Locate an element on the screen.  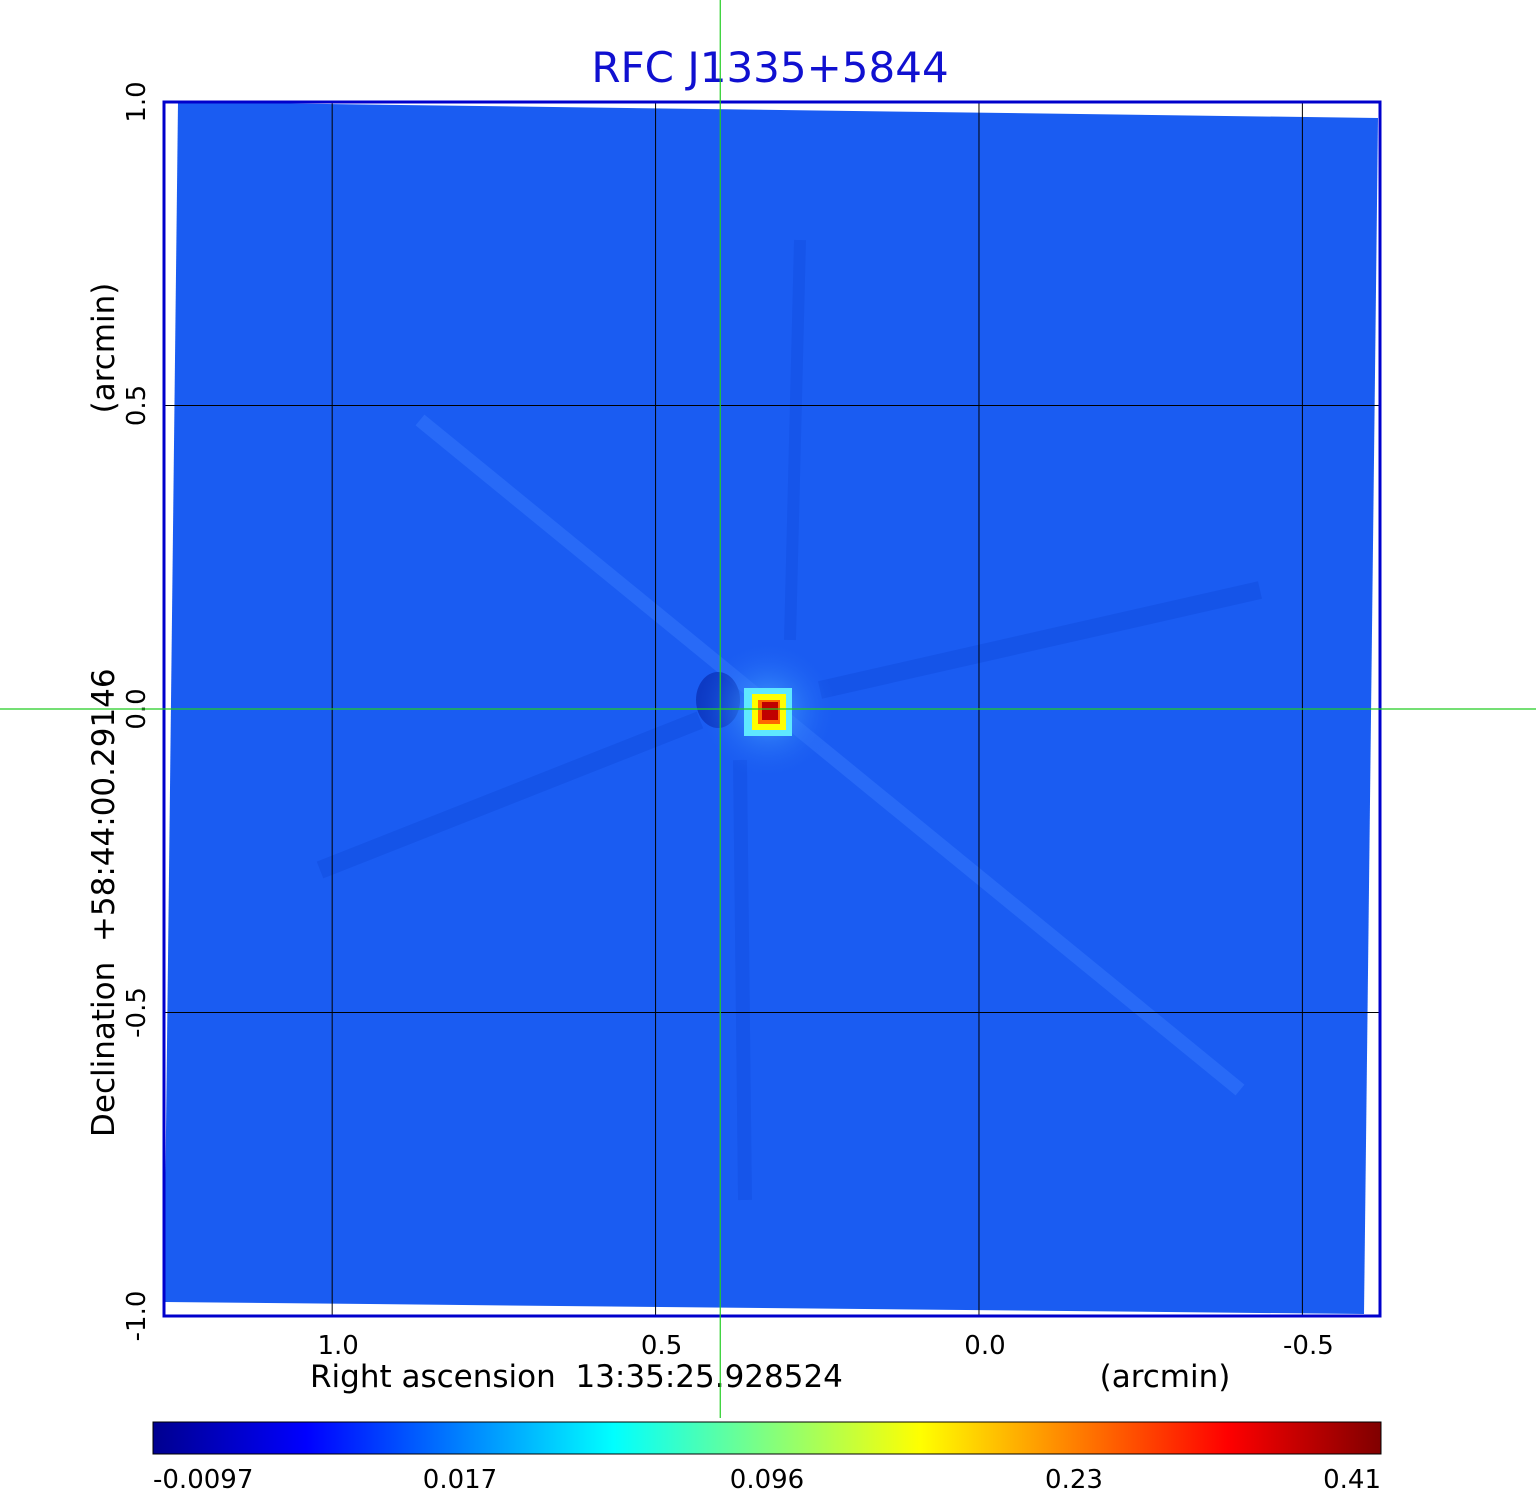
x-tick-labels: 1.0 0.5 0.0 -0.5 is located at coordinates (825, 1346).